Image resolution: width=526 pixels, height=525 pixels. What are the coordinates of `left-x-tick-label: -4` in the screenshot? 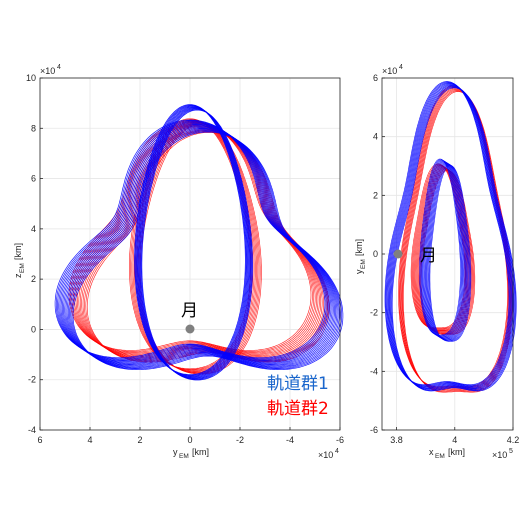 It's located at (290, 440).